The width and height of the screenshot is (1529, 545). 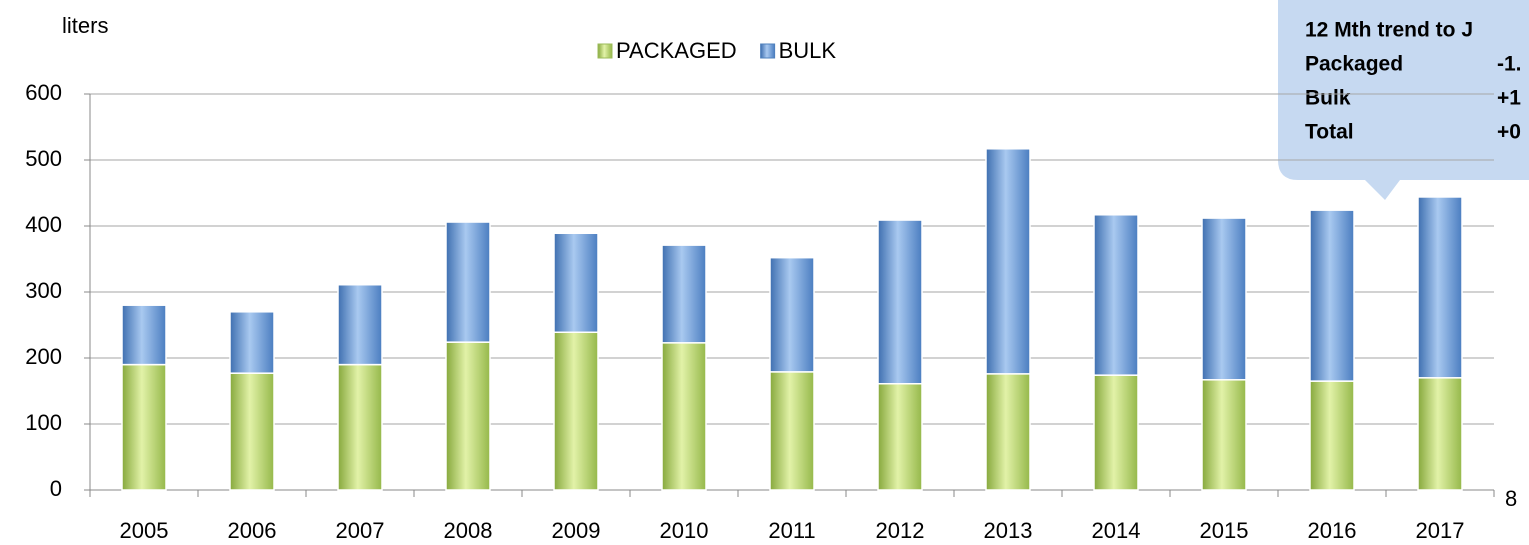 What do you see at coordinates (43, 290) in the screenshot?
I see `y-tick-label: 300` at bounding box center [43, 290].